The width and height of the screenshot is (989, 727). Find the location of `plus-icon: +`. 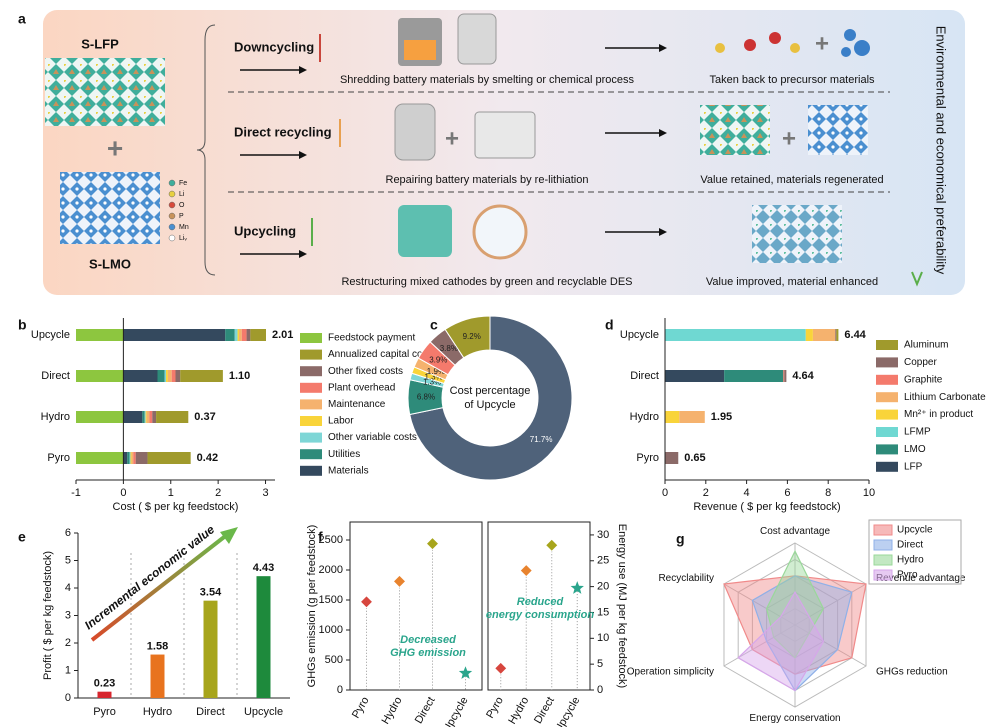

plus-icon: + is located at coordinates (115, 147).